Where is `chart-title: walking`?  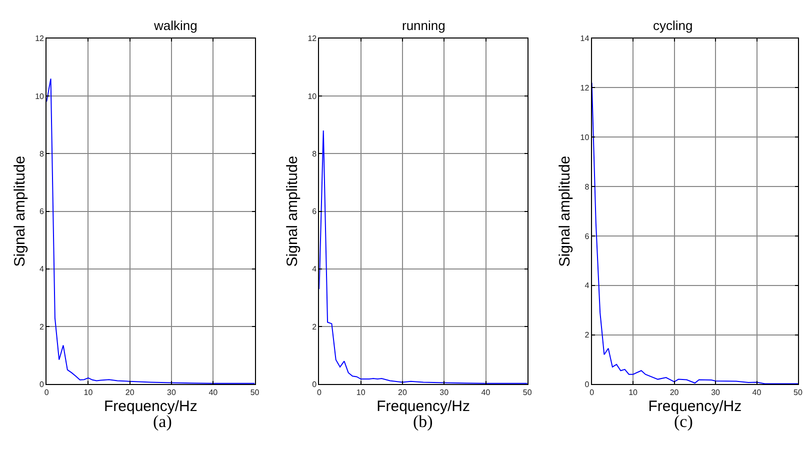
chart-title: walking is located at coordinates (175, 25).